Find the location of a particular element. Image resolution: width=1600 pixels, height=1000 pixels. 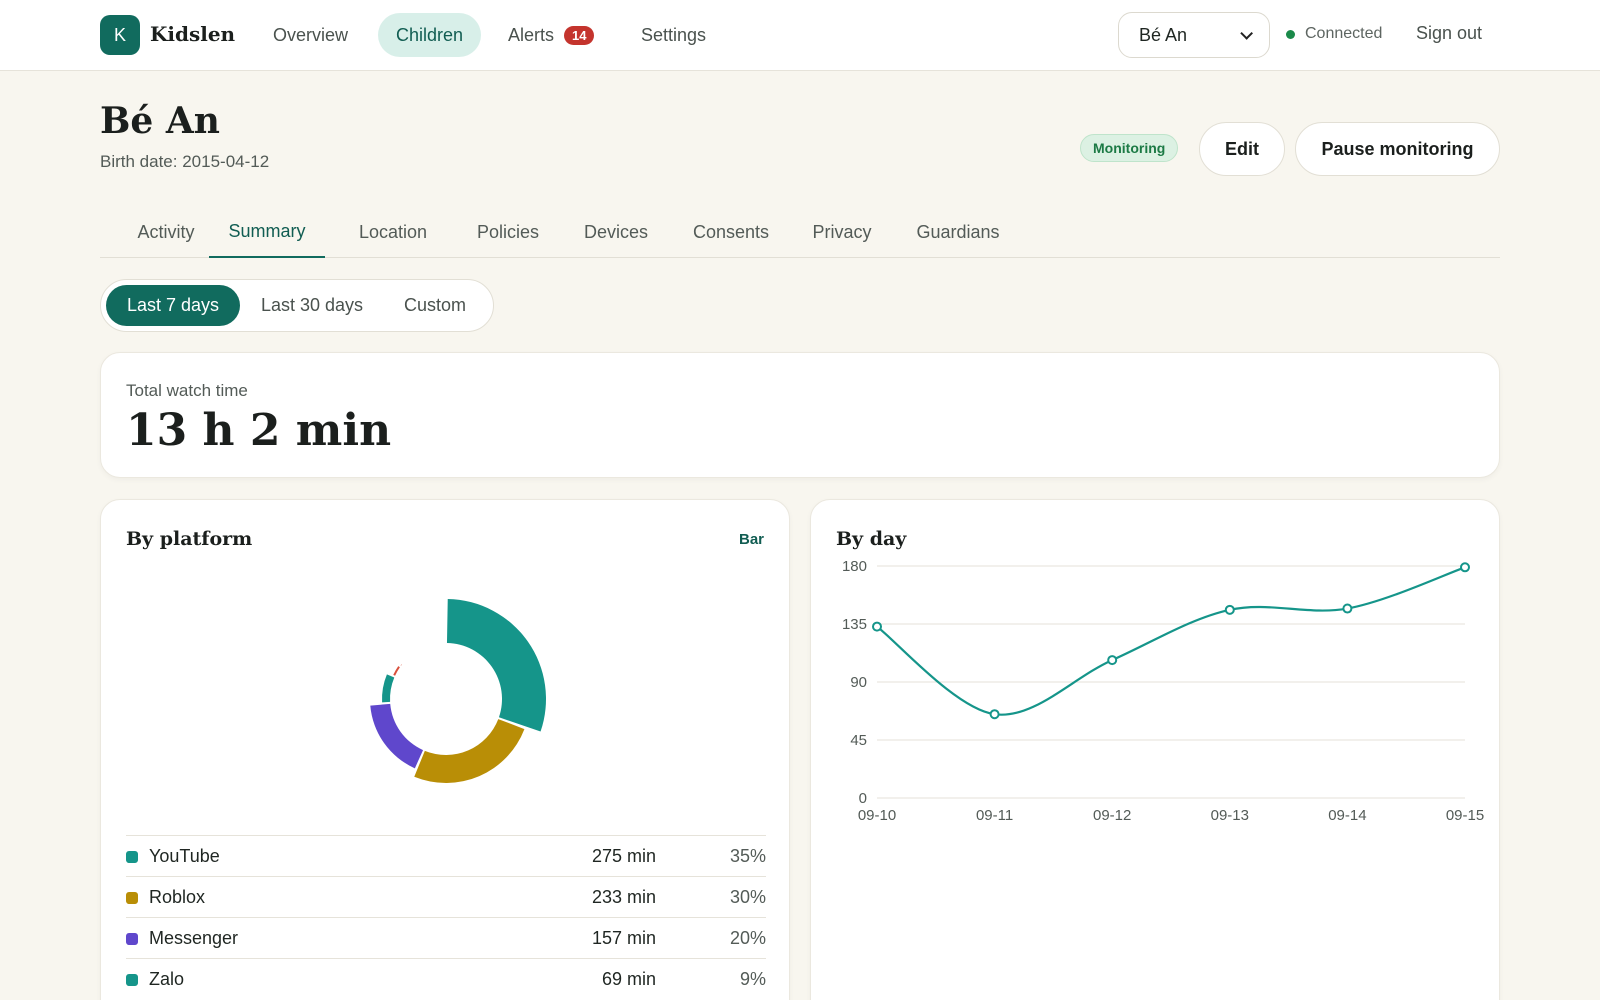

x-tick-label: 09-13 is located at coordinates (1230, 815).